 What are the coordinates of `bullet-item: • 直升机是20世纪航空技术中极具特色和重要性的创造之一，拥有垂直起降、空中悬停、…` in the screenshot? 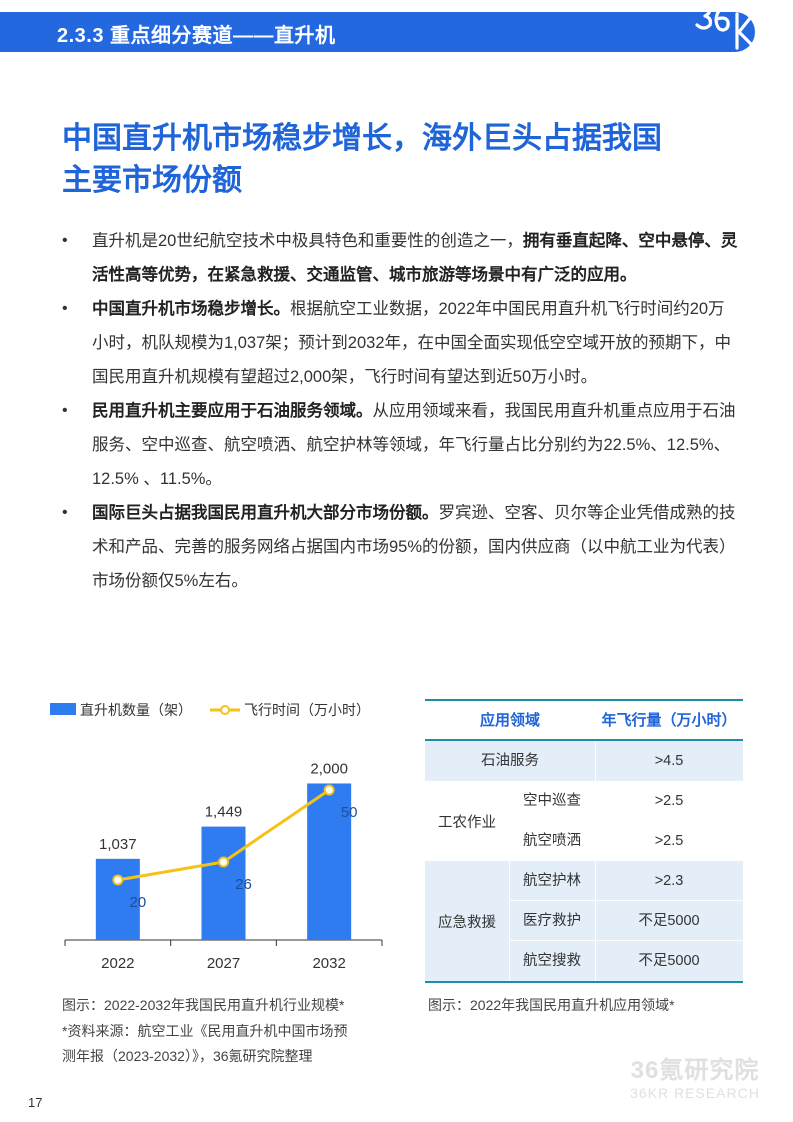 It's located at (400, 258).